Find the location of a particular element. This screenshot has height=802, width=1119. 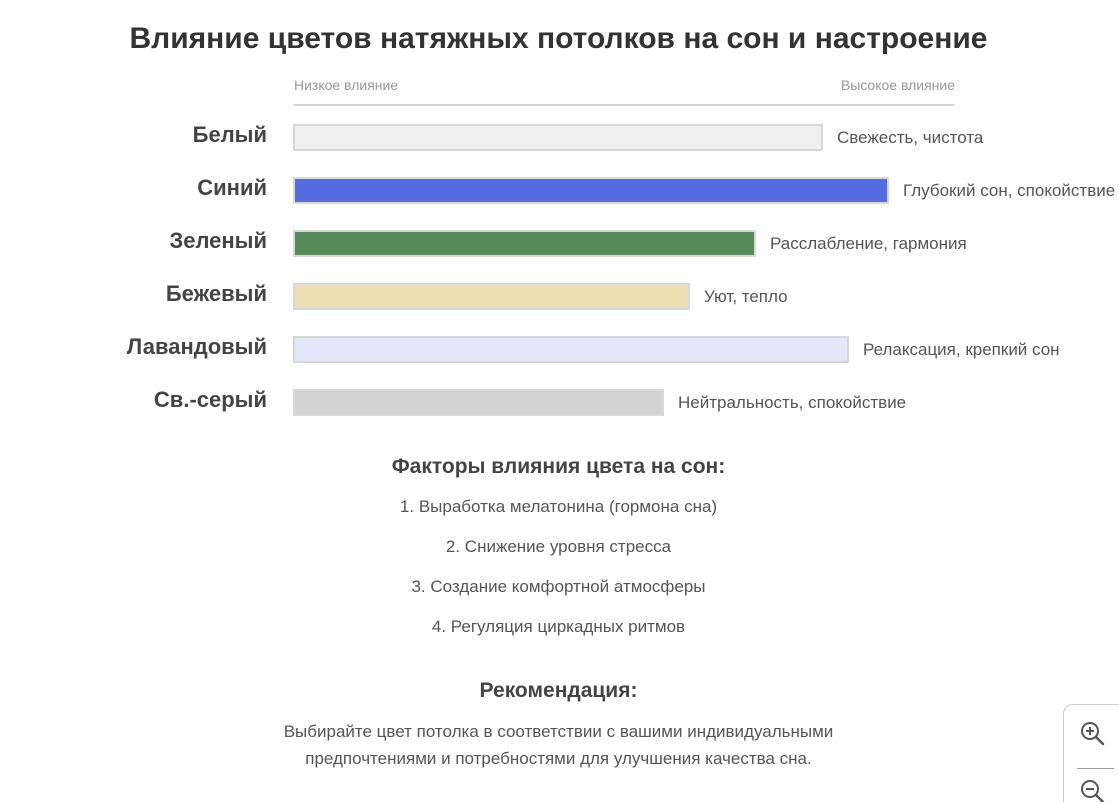

axis-low-label: Низкое влияние is located at coordinates (346, 85).